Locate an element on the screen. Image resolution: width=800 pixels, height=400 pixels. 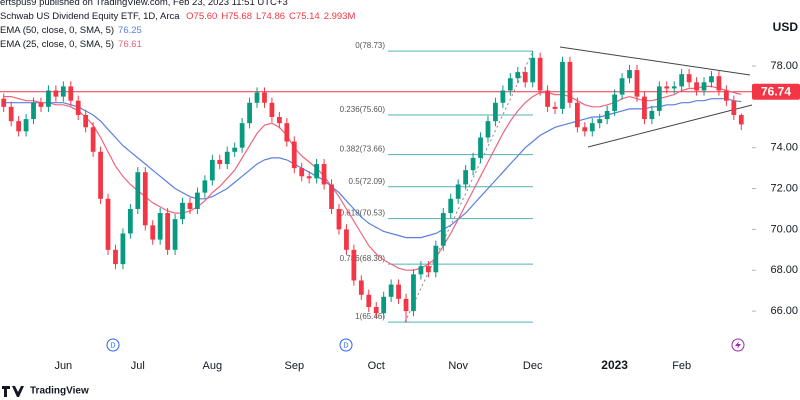
logo is located at coordinates (13, 391).